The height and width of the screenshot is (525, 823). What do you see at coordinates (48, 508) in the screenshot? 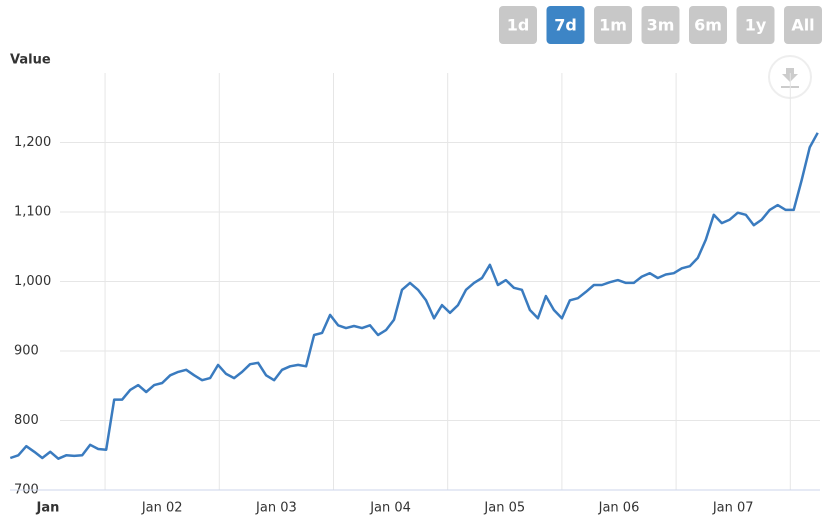
I see `x-tick-label: Jan` at bounding box center [48, 508].